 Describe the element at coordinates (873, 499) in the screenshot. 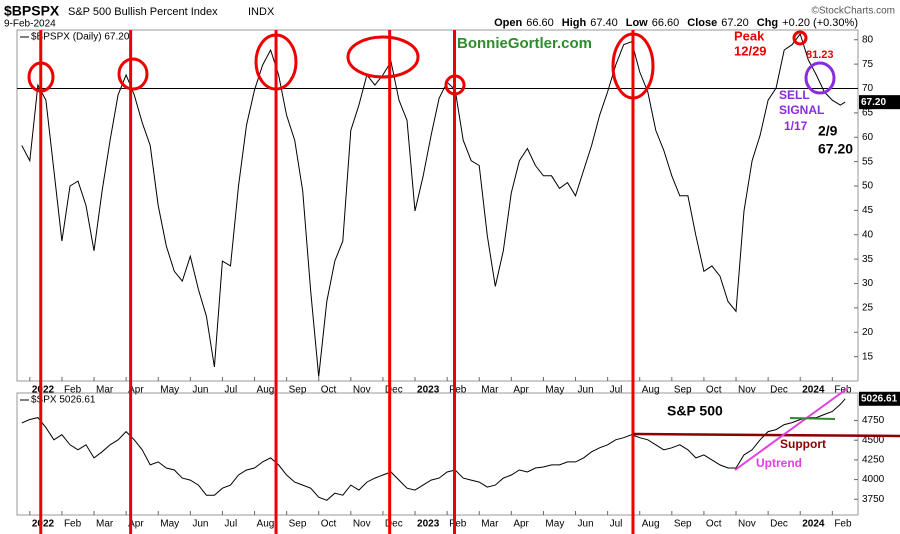

I see `y-tick-label: 3750` at that location.